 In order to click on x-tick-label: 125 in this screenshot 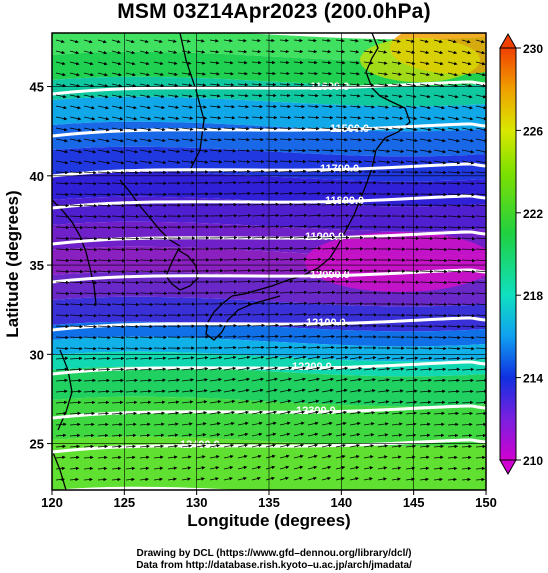, I will do `click(124, 502)`.